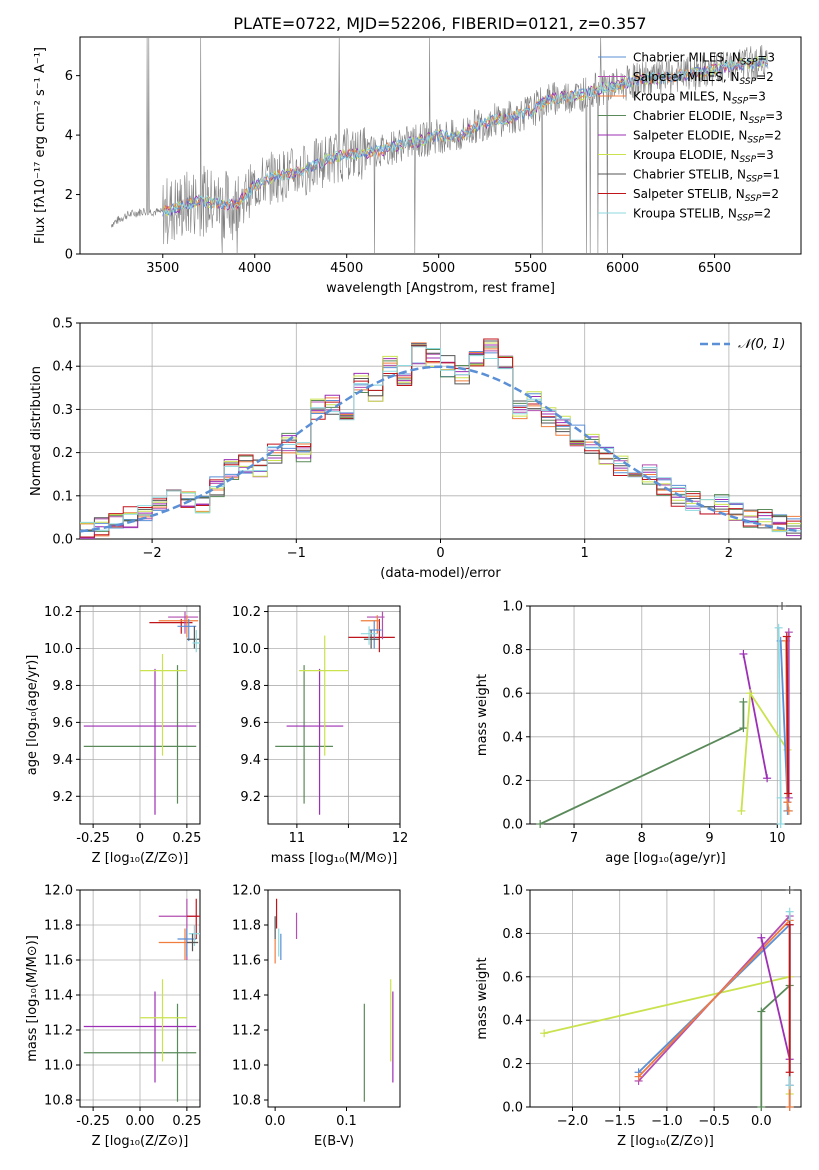 The width and height of the screenshot is (819, 1170). I want to click on x-axis-label: mass [log₁₀(M/M⊙)], so click(334, 858).